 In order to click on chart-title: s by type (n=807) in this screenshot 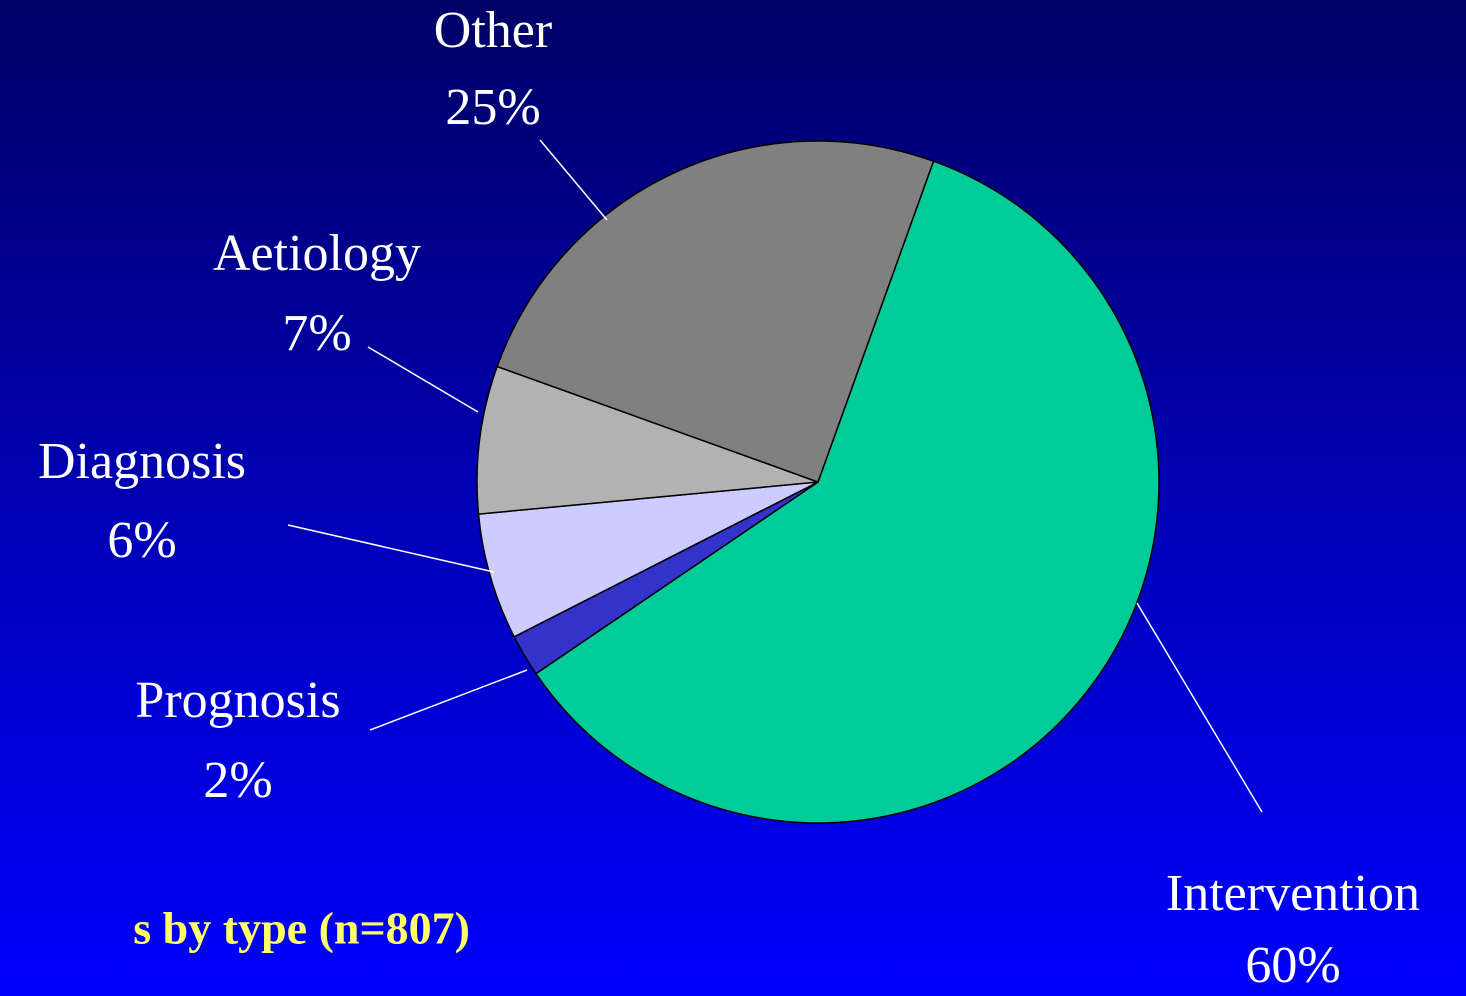, I will do `click(301, 928)`.